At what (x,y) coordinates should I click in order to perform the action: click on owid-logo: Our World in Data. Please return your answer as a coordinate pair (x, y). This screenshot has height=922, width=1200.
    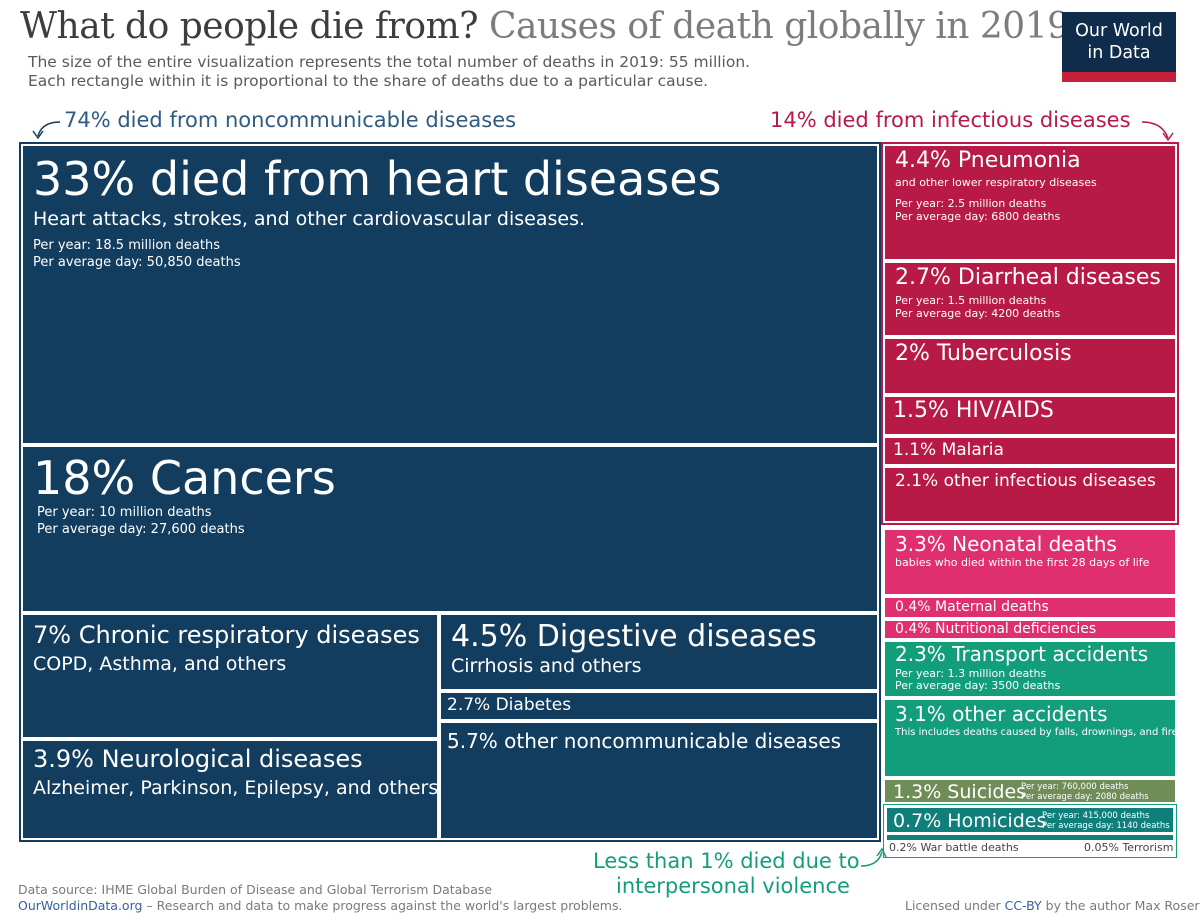
    Looking at the image, I should click on (1119, 47).